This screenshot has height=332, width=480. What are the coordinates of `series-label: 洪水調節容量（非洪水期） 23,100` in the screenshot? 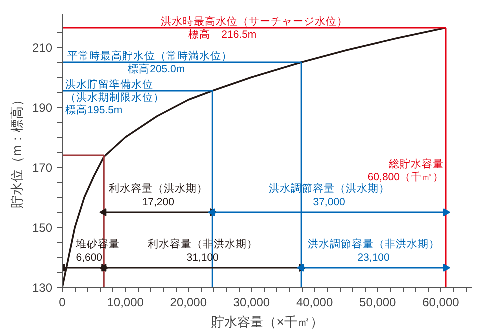 It's located at (374, 251).